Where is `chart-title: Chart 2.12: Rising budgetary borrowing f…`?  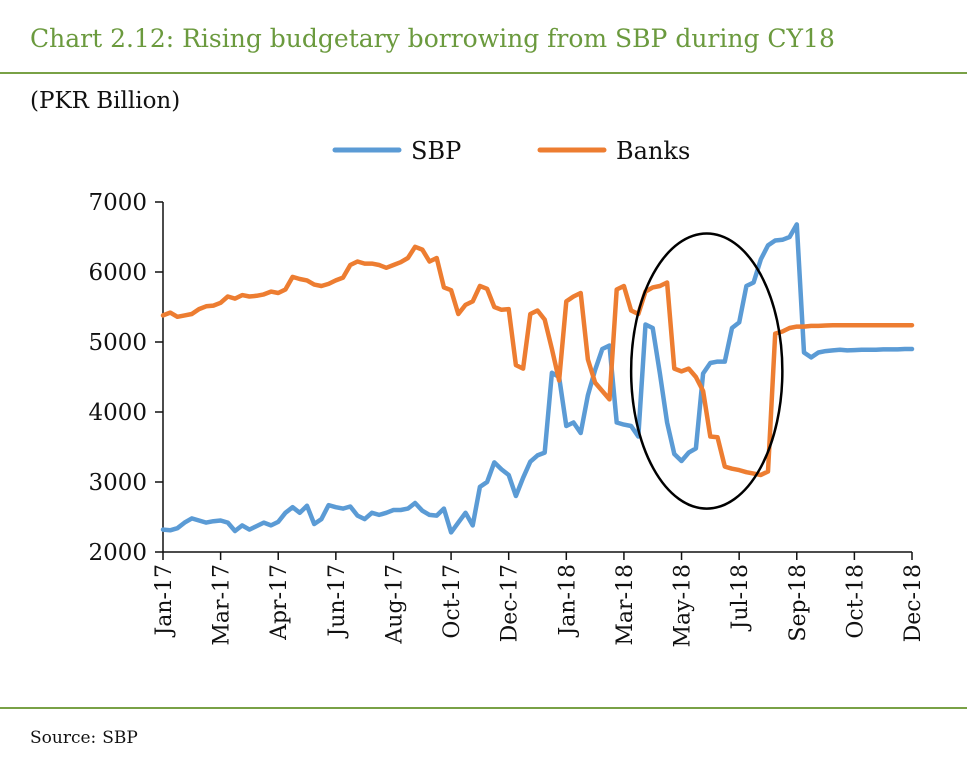
chart-title: Chart 2.12: Rising budgetary borrowing f… is located at coordinates (432, 38).